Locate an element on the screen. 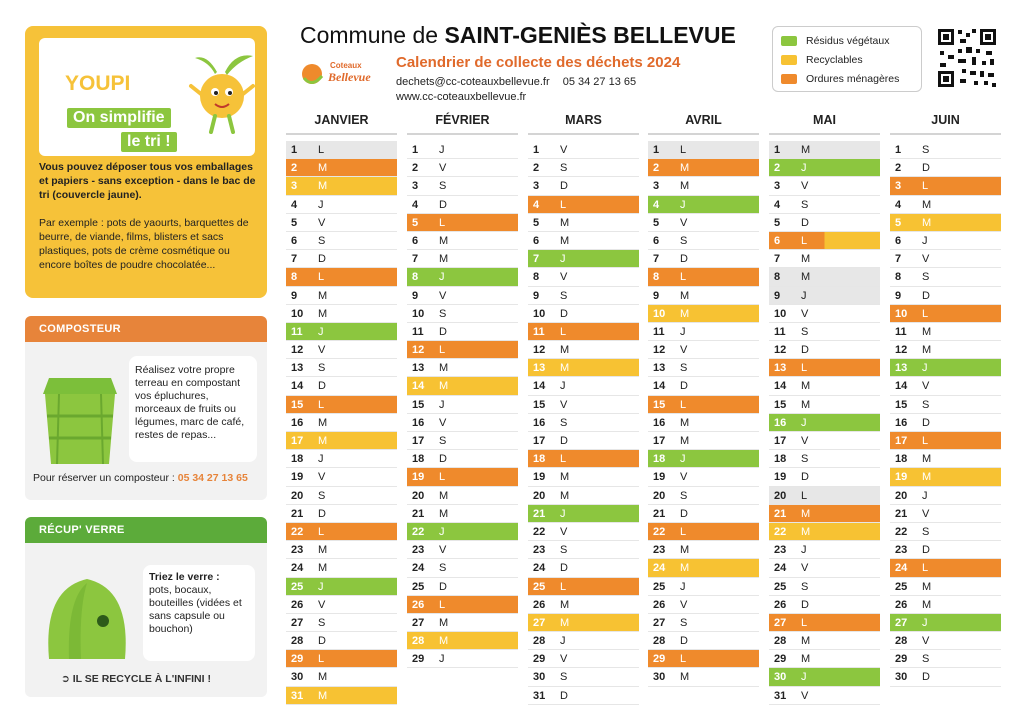  calendar-day: 12 V is located at coordinates (341, 350).